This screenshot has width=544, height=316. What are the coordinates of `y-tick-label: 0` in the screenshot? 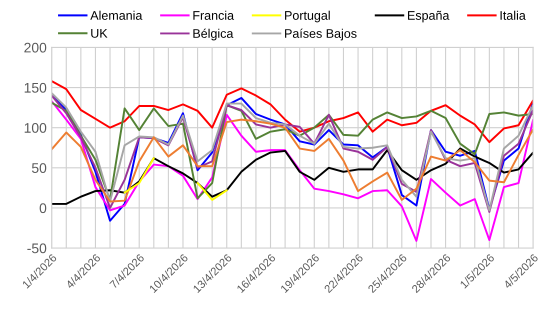 It's located at (43, 208).